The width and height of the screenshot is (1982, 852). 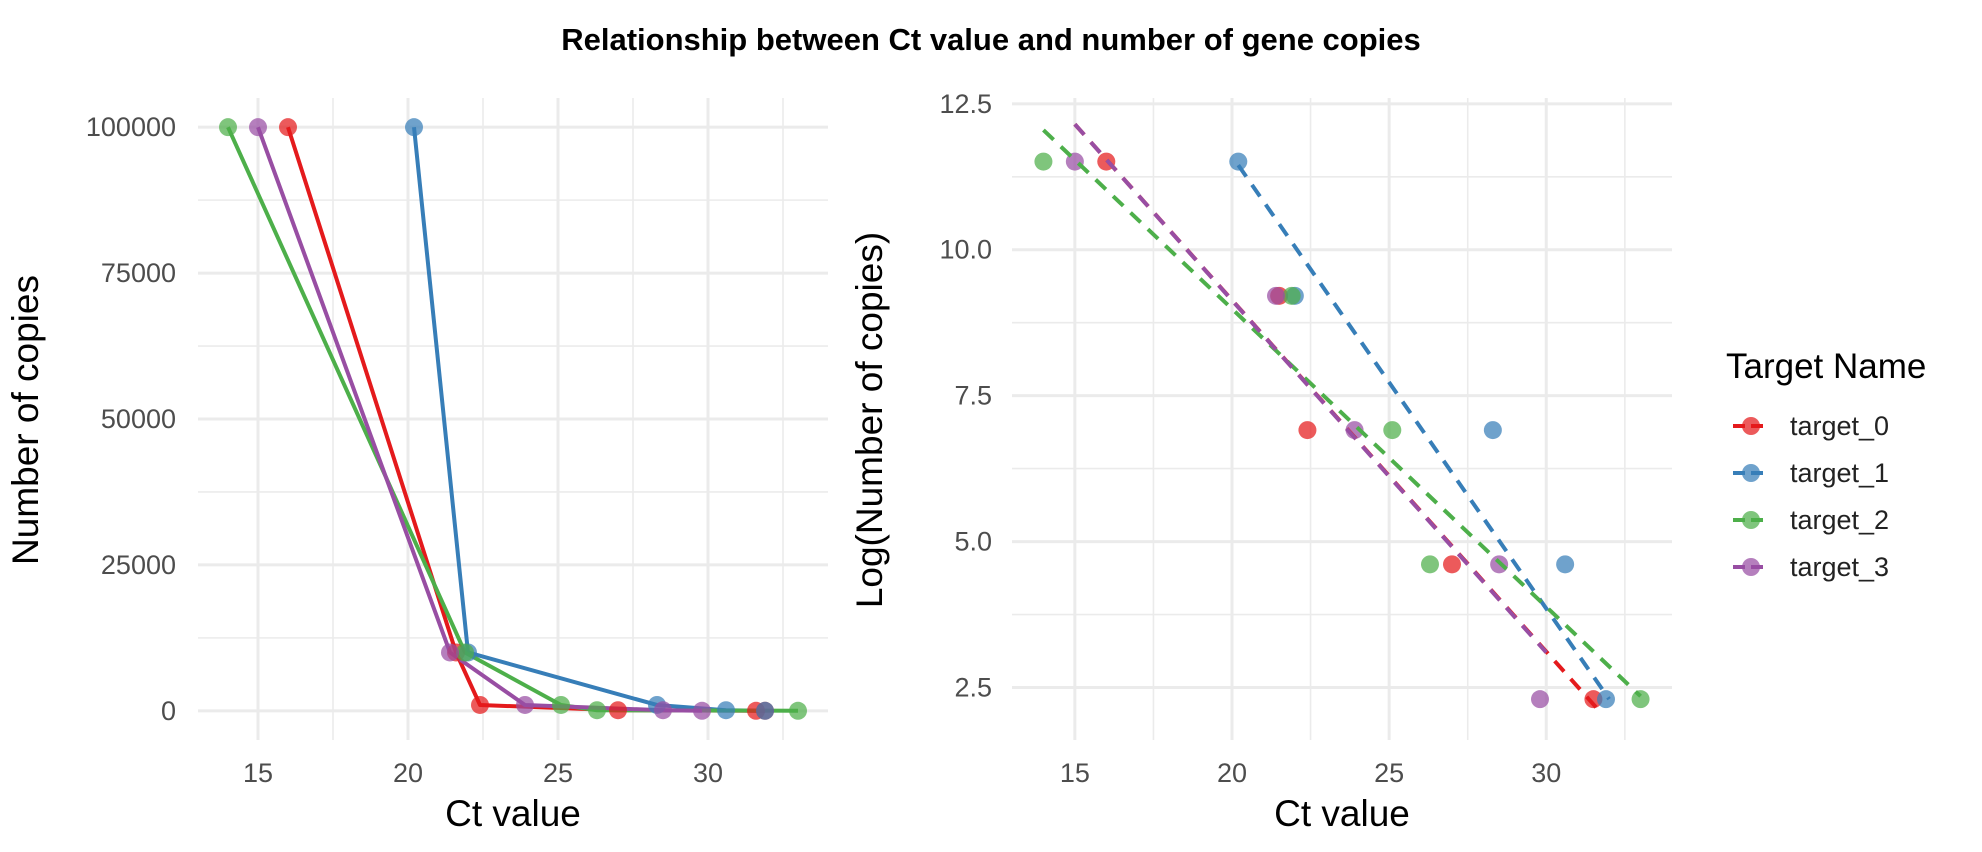 I want to click on y-tick-label: 0, so click(x=168, y=711).